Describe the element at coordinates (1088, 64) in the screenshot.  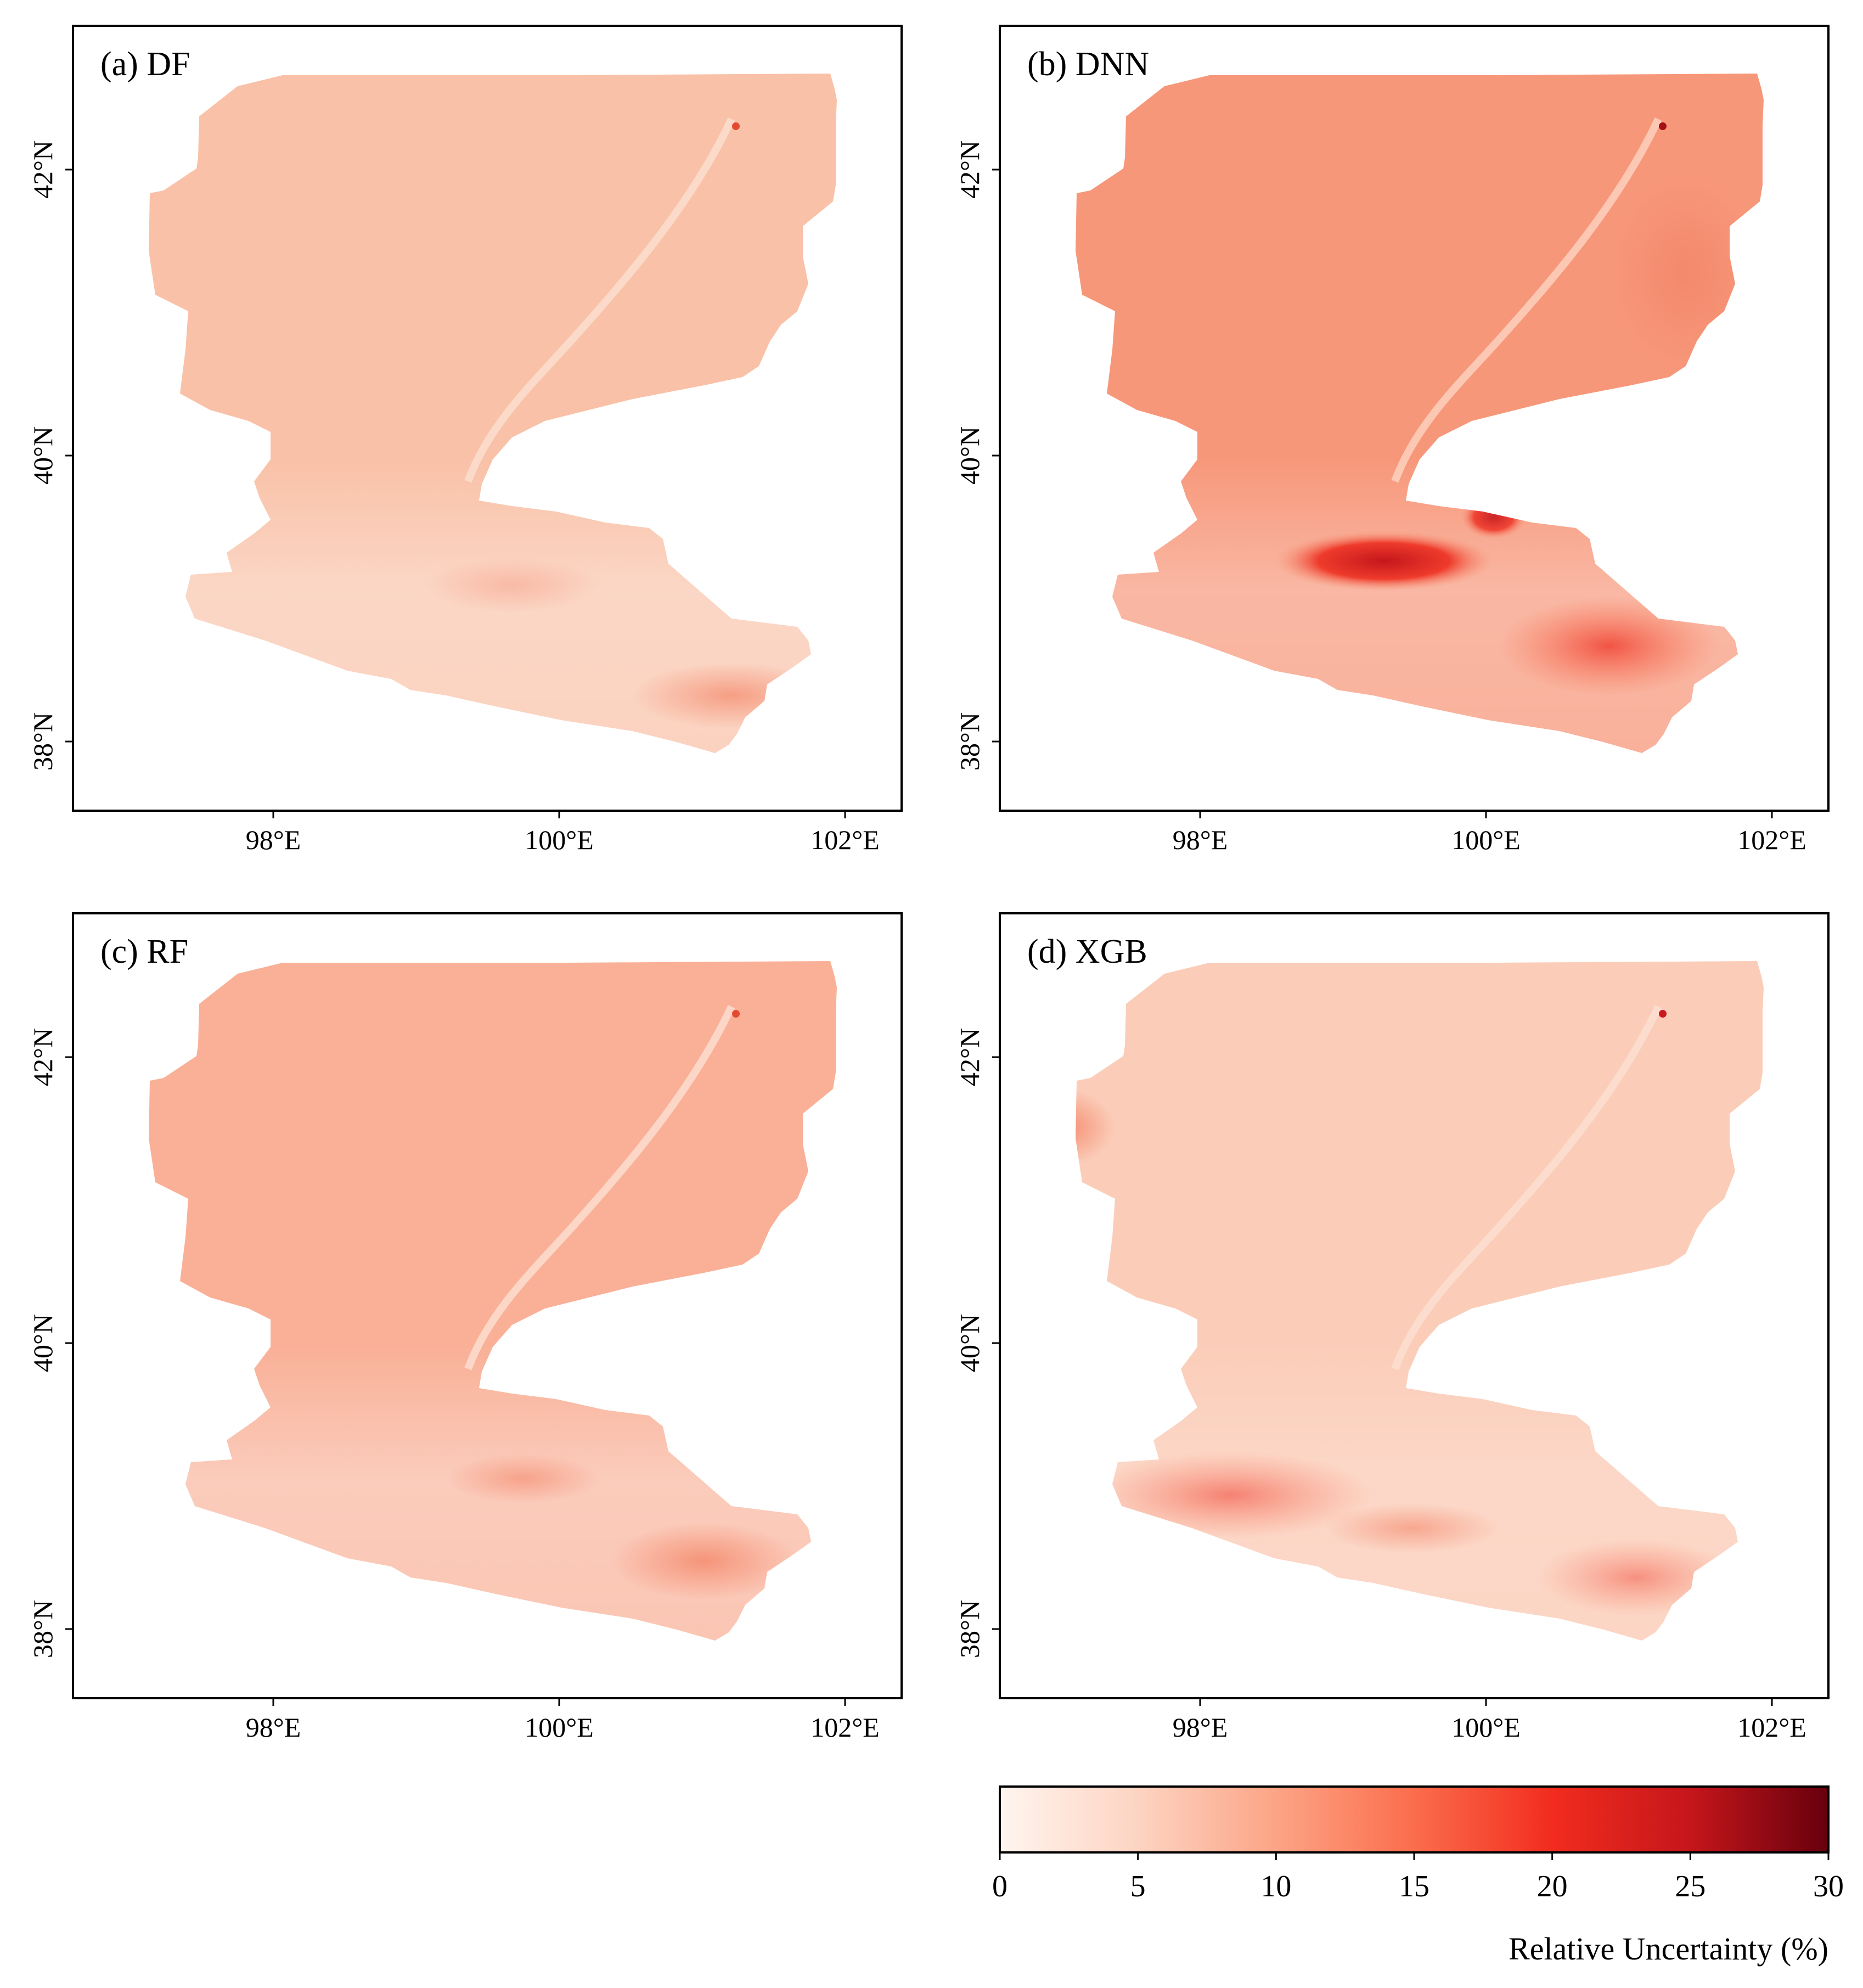
I see `panel-label-dnn: (b) DNN` at that location.